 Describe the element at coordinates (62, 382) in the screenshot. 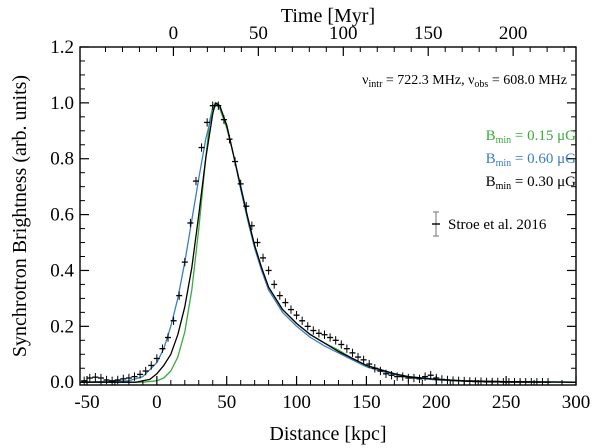

I see `y-tick-label: 0.0` at that location.